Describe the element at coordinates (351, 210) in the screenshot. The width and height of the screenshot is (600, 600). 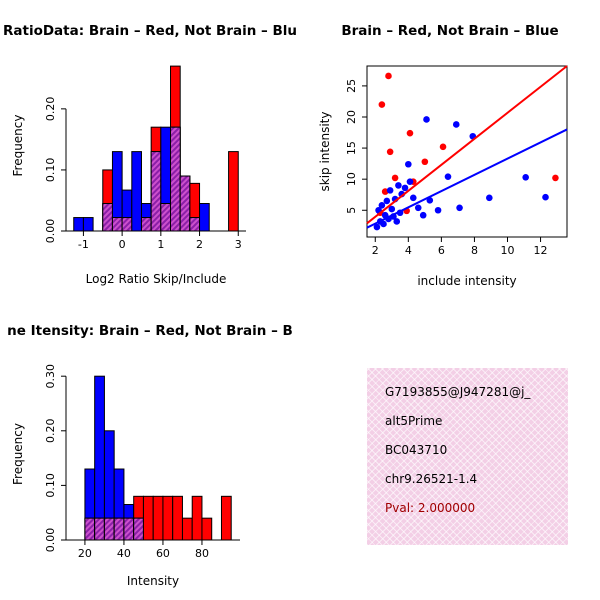
I see `y-tick-label: 5` at that location.